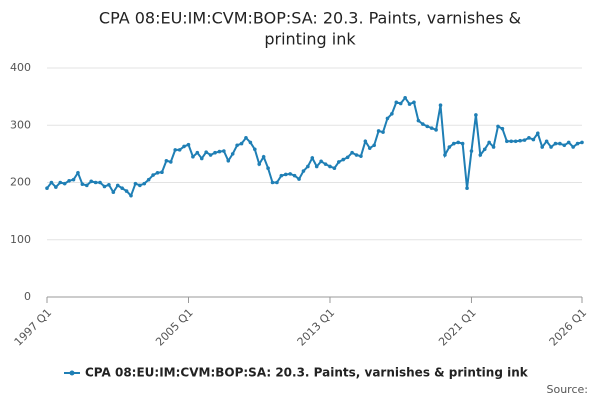 This screenshot has height=400, width=600. I want to click on y-tick-label: 400, so click(20, 67).